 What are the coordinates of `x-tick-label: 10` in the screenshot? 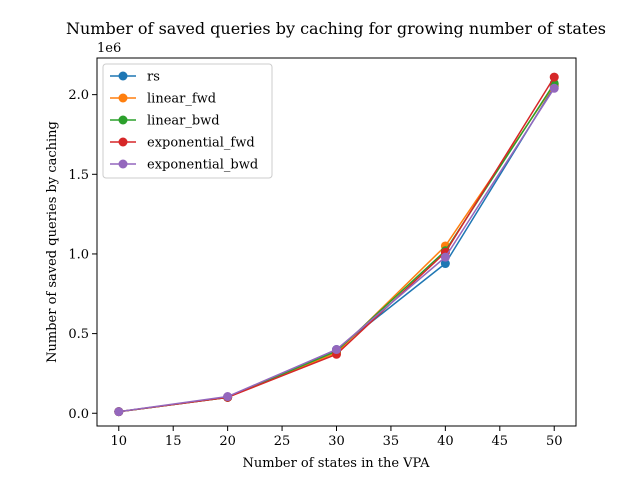 It's located at (118, 441).